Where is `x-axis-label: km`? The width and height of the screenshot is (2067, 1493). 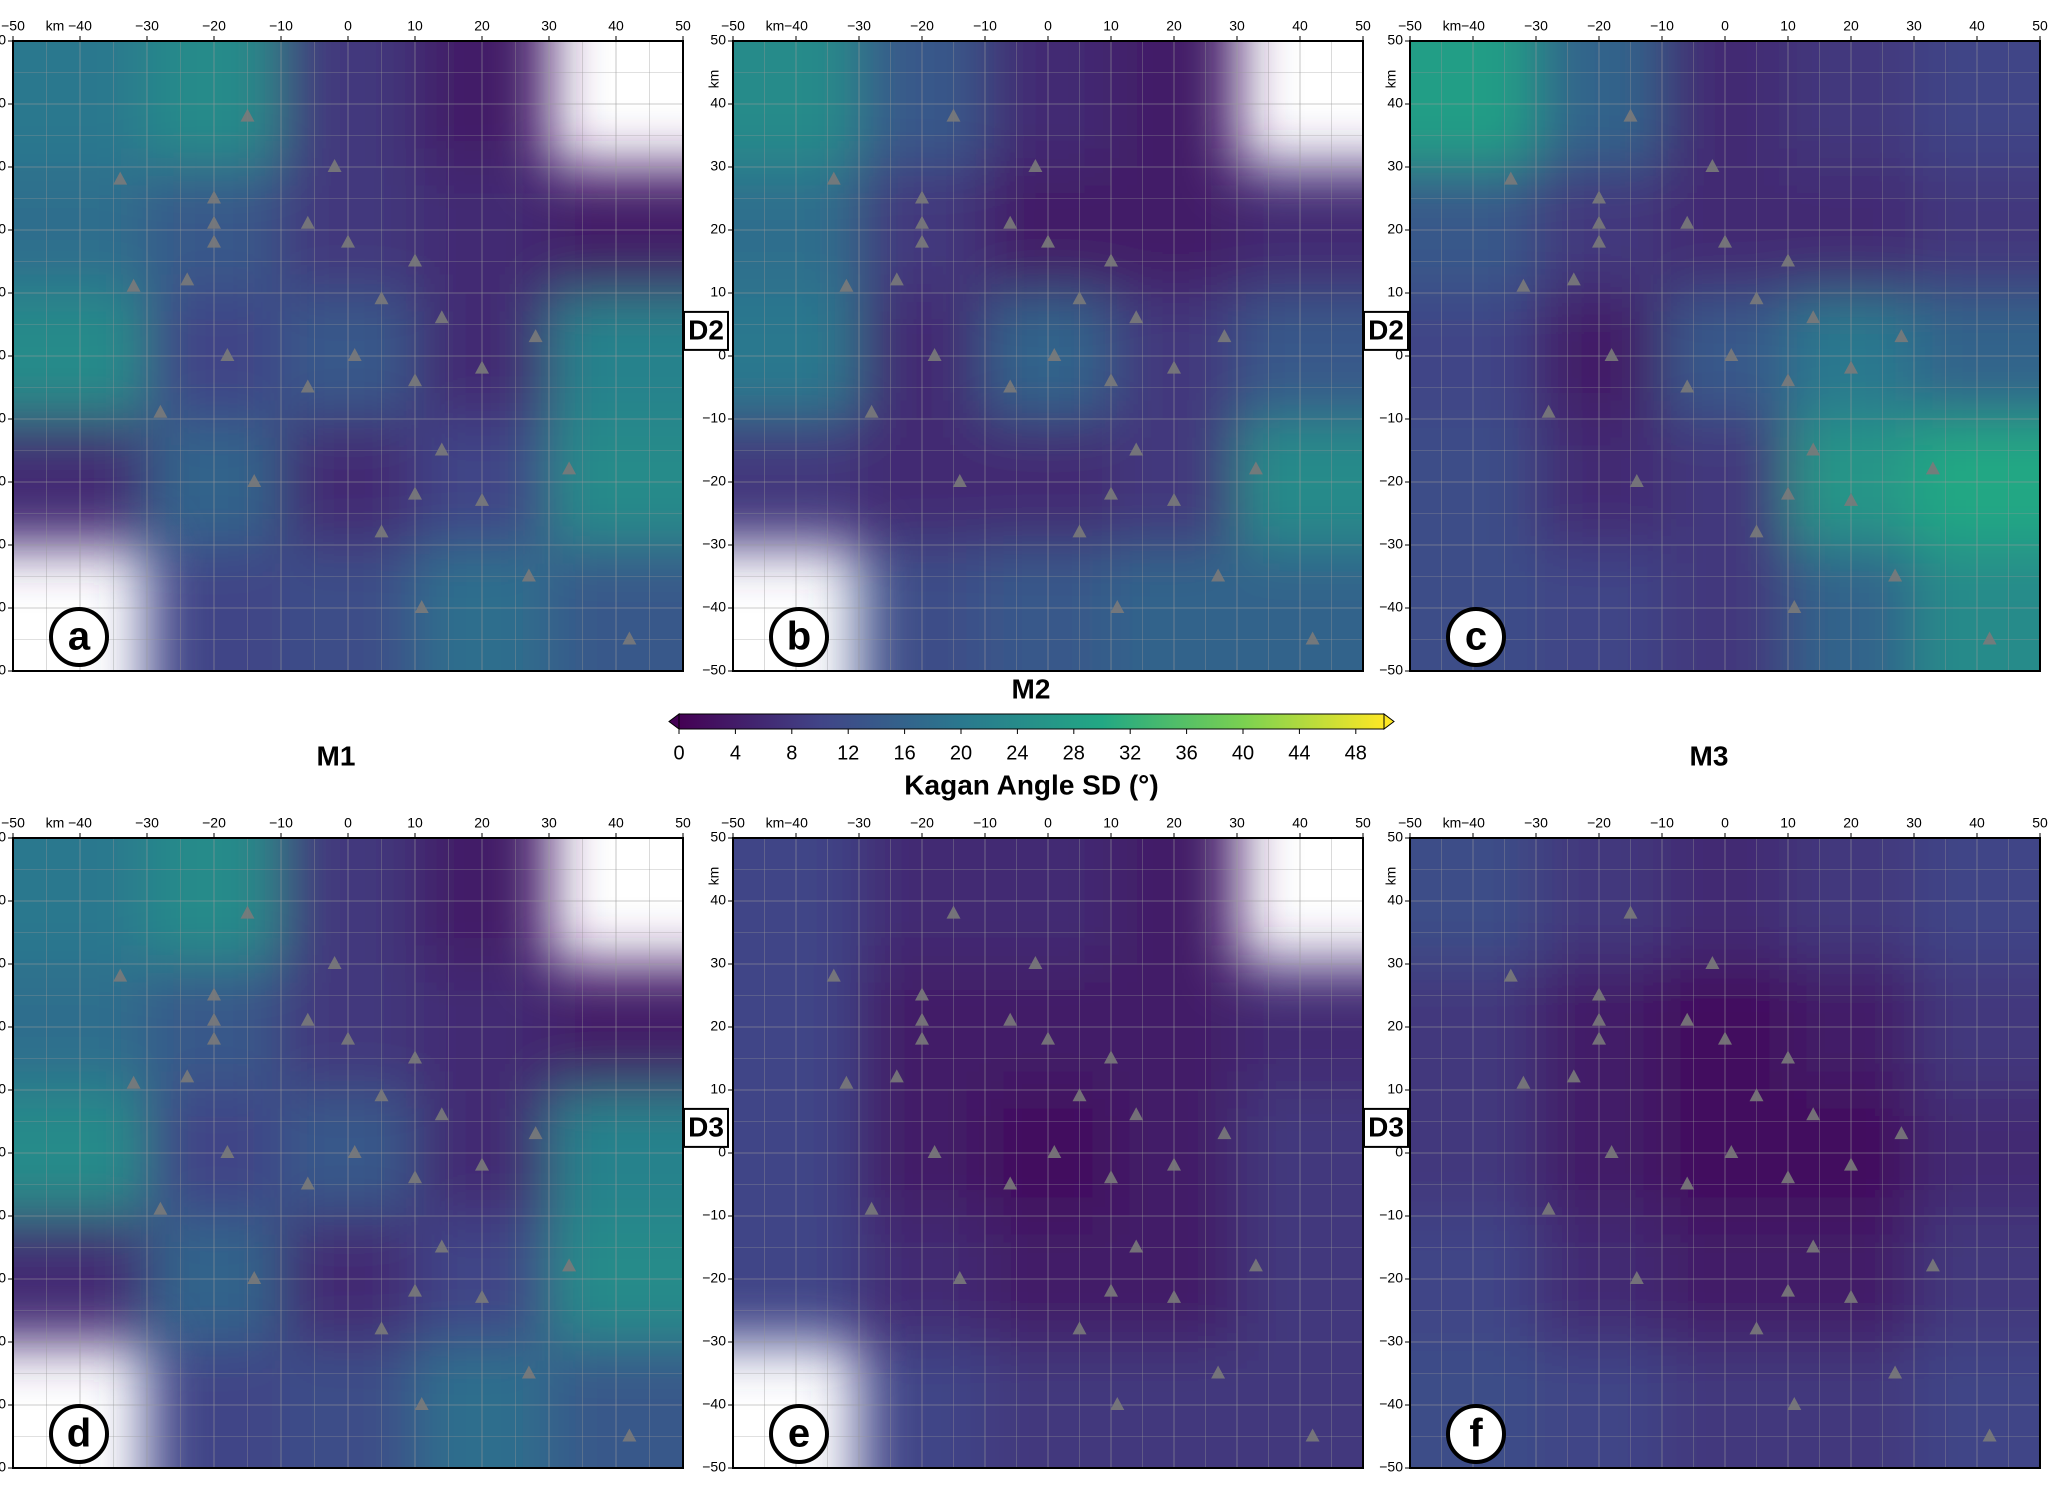 x-axis-label: km is located at coordinates (55, 26).